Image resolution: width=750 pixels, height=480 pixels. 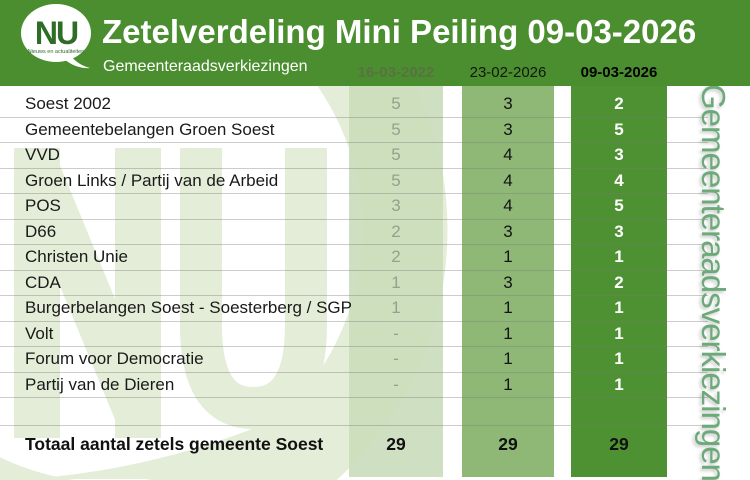 What do you see at coordinates (619, 444) in the screenshot?
I see `total-value-mar-2026: 29` at bounding box center [619, 444].